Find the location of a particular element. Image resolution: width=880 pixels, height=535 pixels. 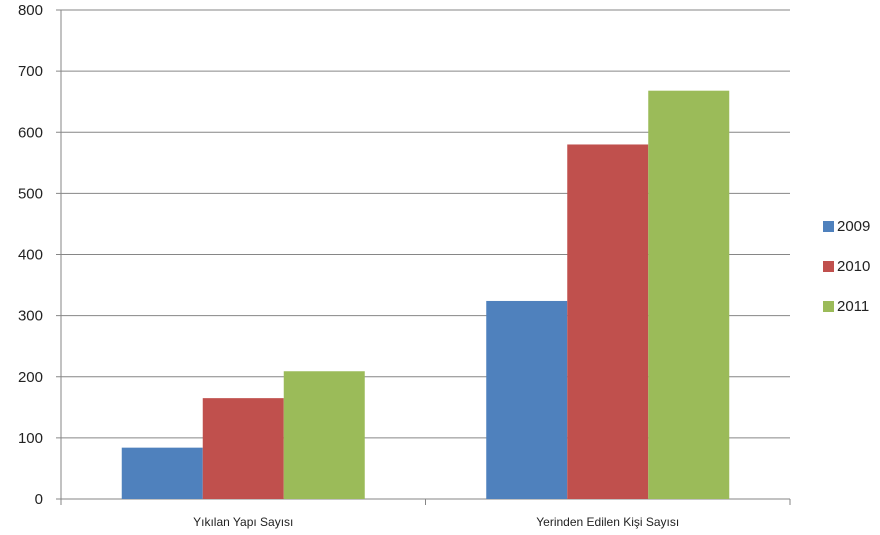

y-tick-label: 200 is located at coordinates (30, 377).